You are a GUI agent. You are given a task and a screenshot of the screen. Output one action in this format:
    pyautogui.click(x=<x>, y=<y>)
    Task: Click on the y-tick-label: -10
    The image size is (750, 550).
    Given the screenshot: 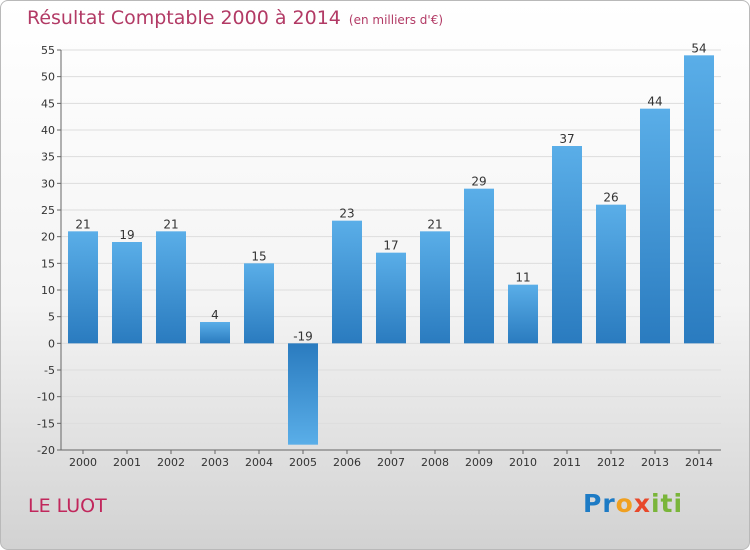 What is the action you would take?
    pyautogui.click(x=46, y=397)
    